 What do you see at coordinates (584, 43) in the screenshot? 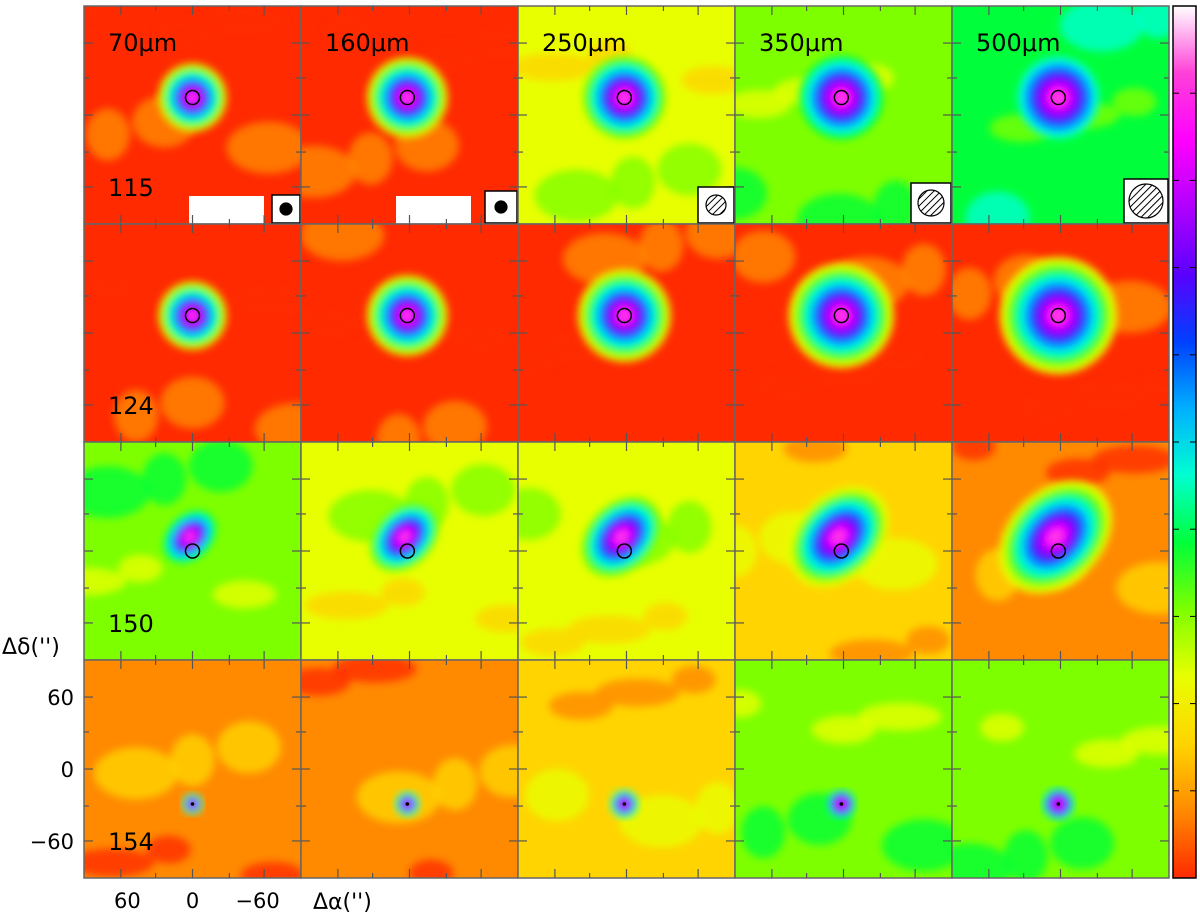
I see `wavelength-label: 250μm` at bounding box center [584, 43].